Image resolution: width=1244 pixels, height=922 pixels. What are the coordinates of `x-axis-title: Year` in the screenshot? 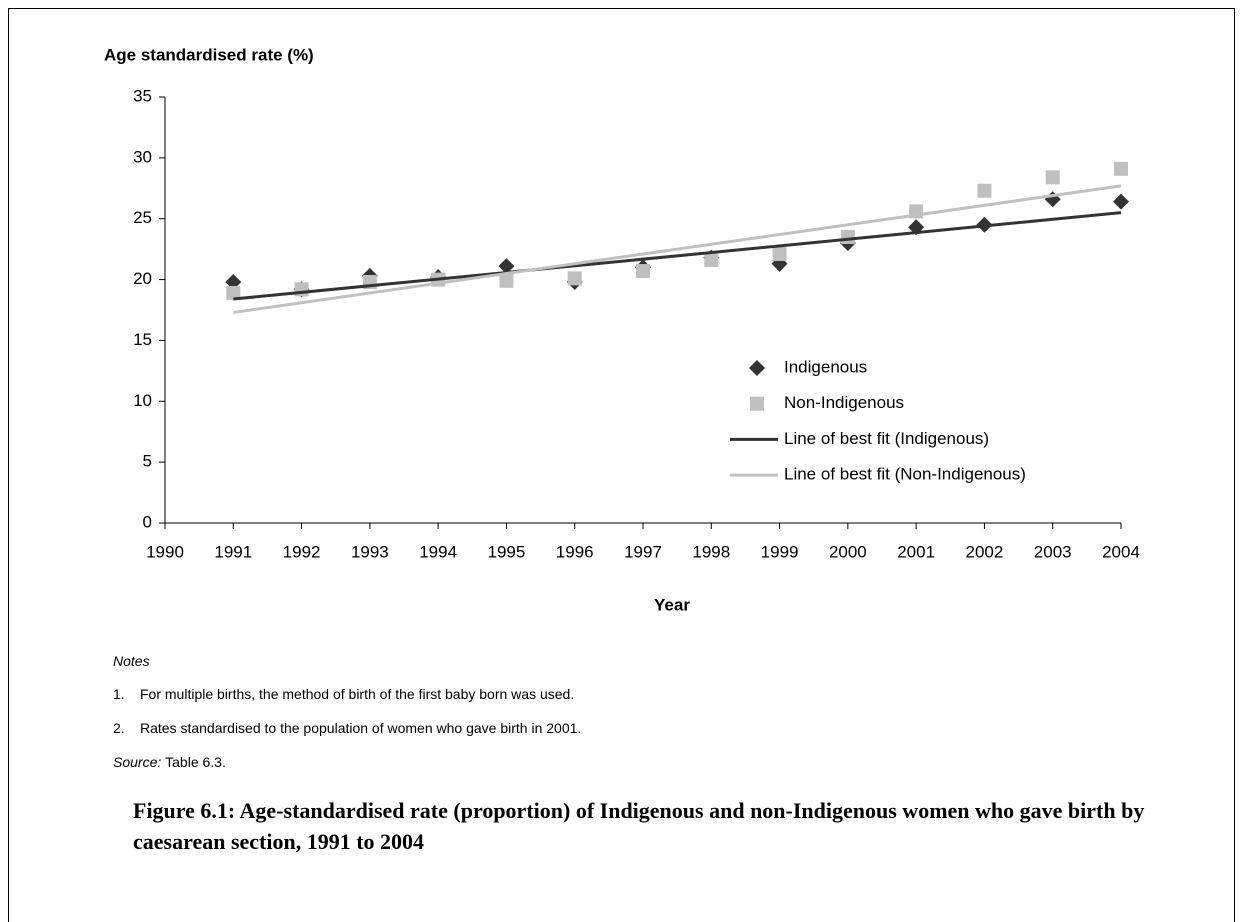 It's located at (672, 604).